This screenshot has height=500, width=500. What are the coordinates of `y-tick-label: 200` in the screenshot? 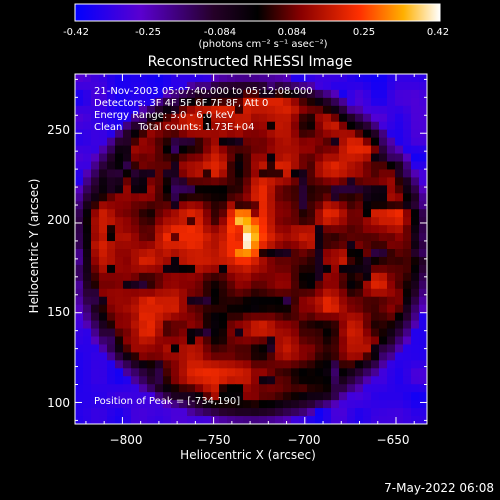 It's located at (58, 220).